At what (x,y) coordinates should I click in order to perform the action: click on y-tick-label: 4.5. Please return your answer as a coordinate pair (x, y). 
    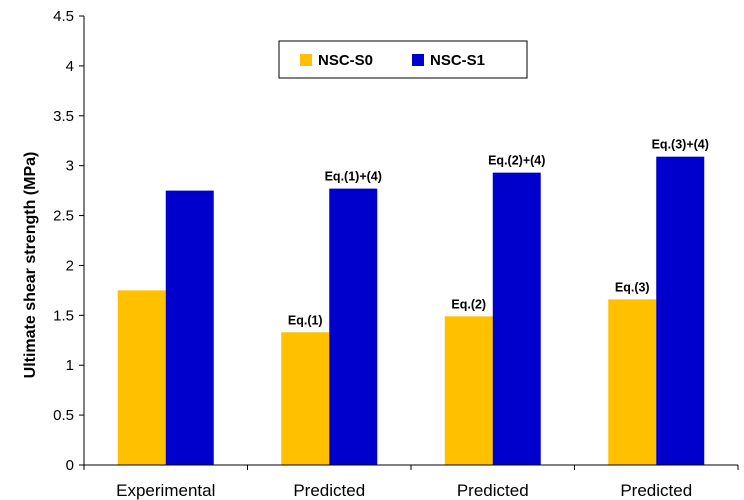
    Looking at the image, I should click on (63, 16).